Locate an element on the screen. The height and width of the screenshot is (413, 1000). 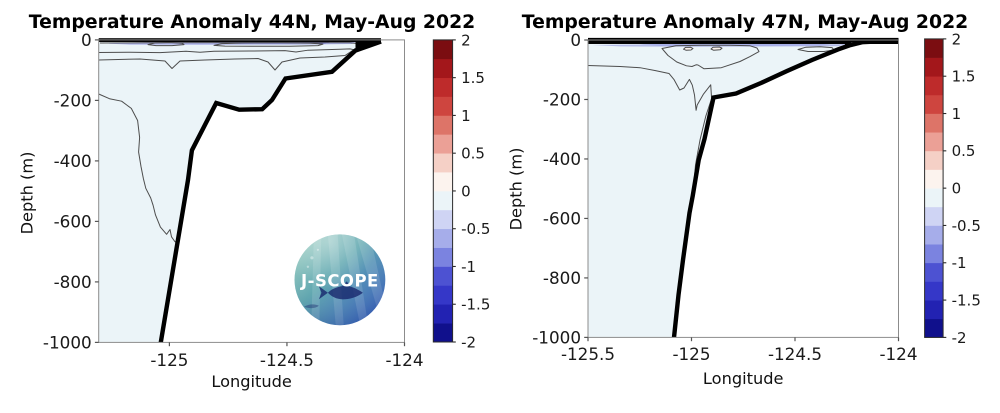
colorbar-outline is located at coordinates (443, 191).